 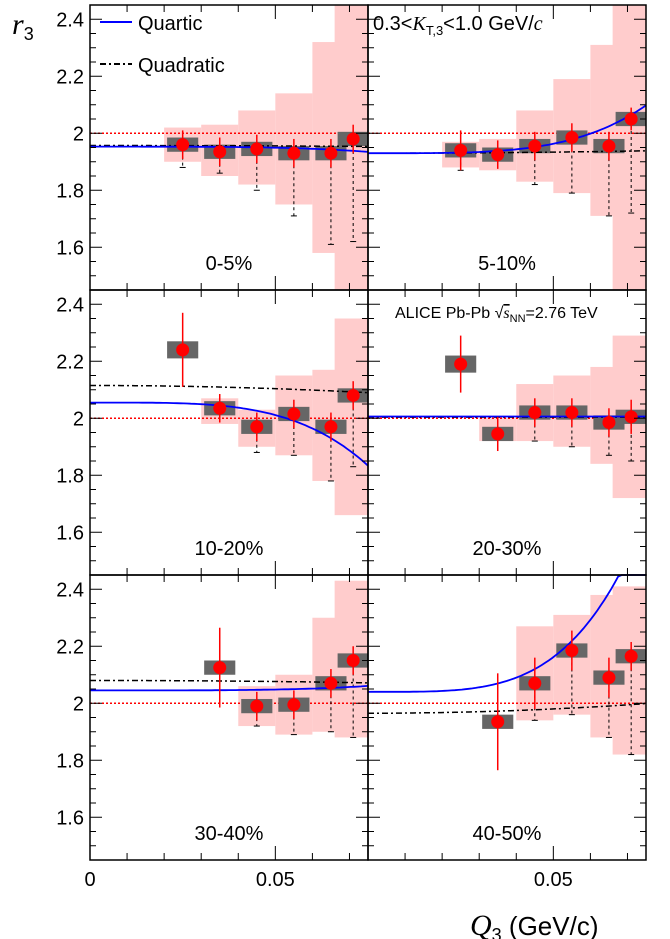 I want to click on y-tick-label-p4-2: 2, so click(x=78, y=704).